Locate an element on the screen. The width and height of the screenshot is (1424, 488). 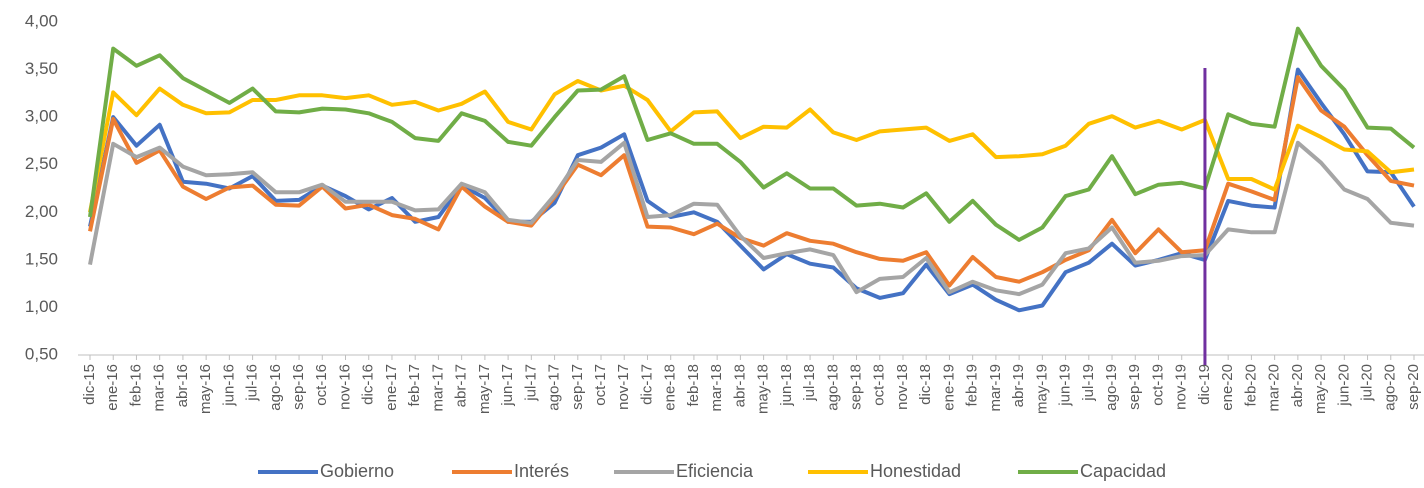
y-tick-label: 4,00 is located at coordinates (41, 20).